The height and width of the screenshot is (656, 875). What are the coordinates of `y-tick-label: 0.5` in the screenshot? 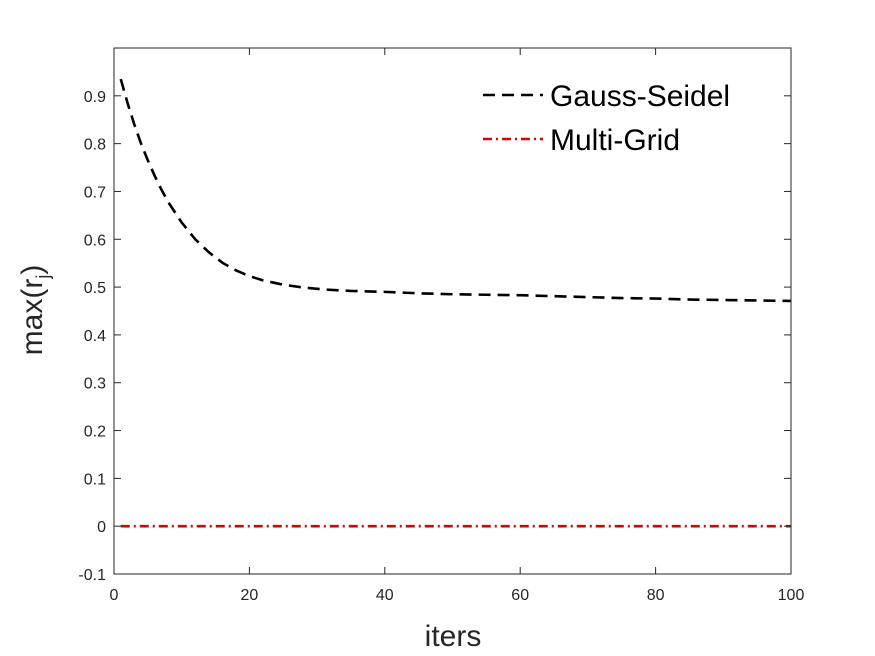 It's located at (95, 288).